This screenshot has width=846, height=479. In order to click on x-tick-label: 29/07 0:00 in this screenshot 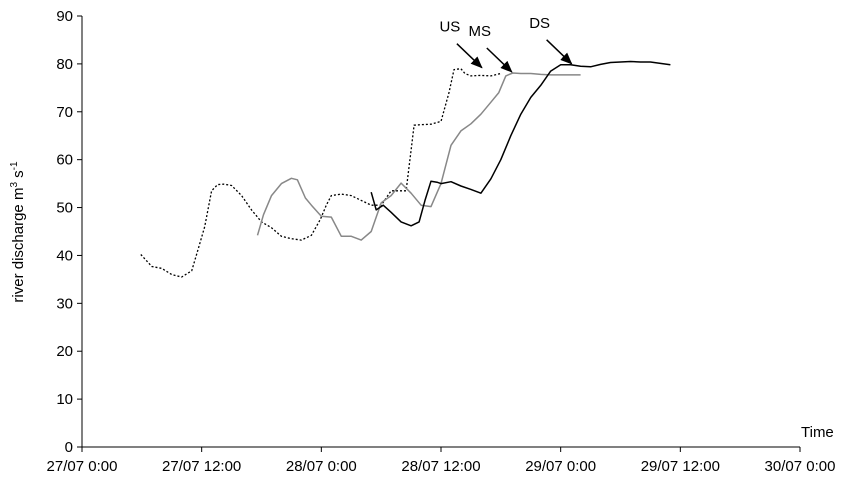, I will do `click(560, 466)`.